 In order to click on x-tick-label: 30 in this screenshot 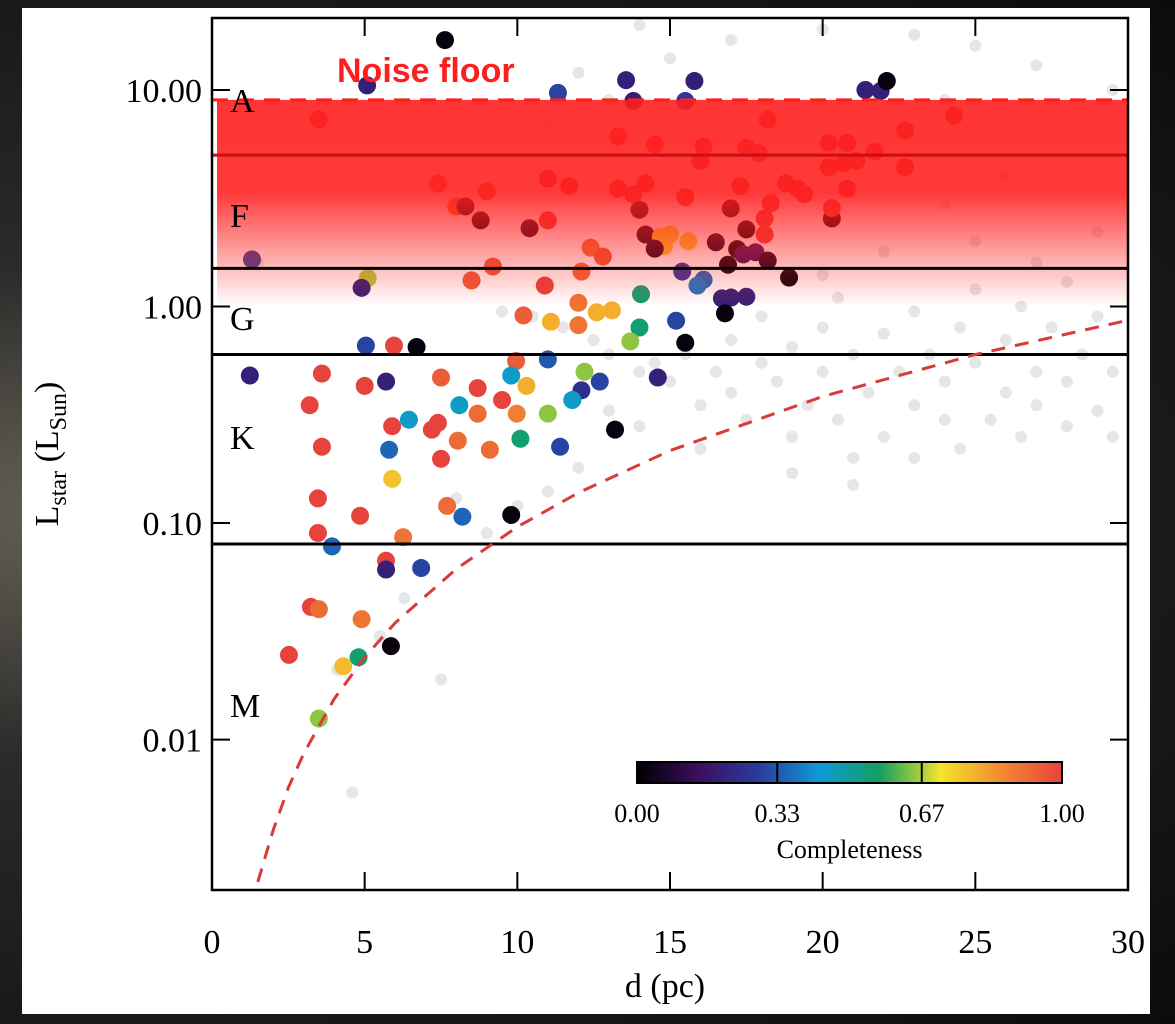, I will do `click(1128, 942)`.